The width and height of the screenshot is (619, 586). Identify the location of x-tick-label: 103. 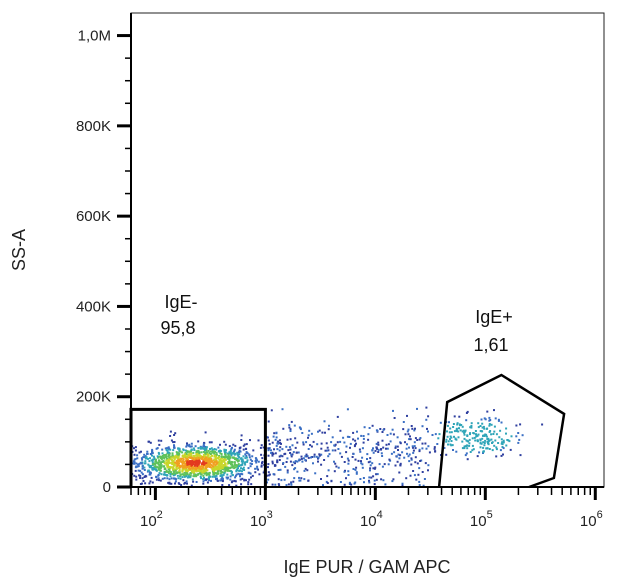
(261, 519).